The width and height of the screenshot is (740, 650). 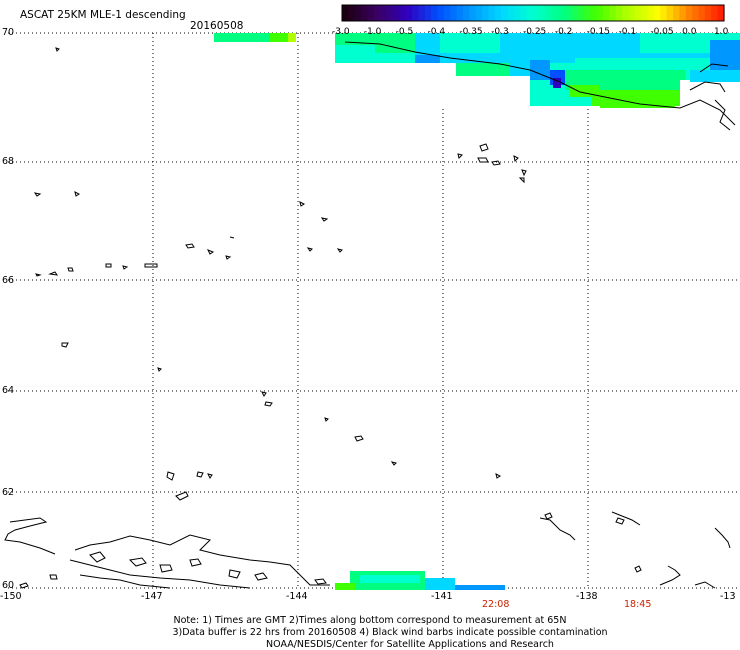 I want to click on swath-top-small, so click(x=255, y=37).